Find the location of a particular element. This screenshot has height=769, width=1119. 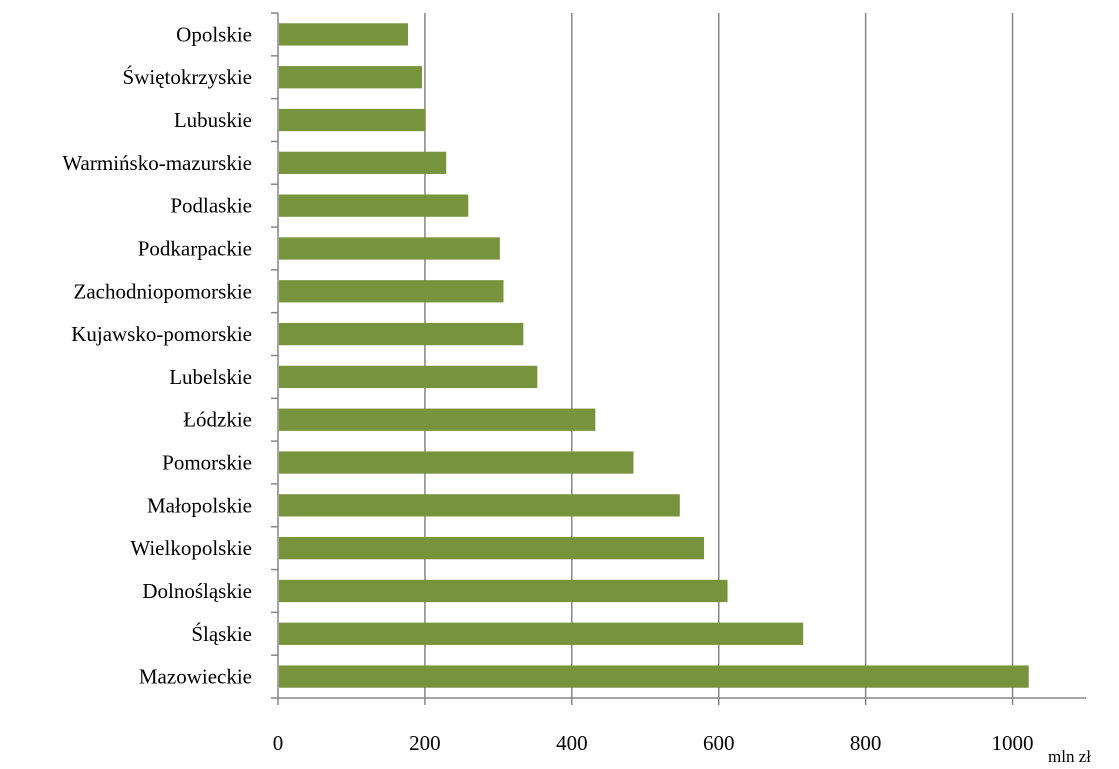

category-label: Mazowieckie is located at coordinates (195, 677).